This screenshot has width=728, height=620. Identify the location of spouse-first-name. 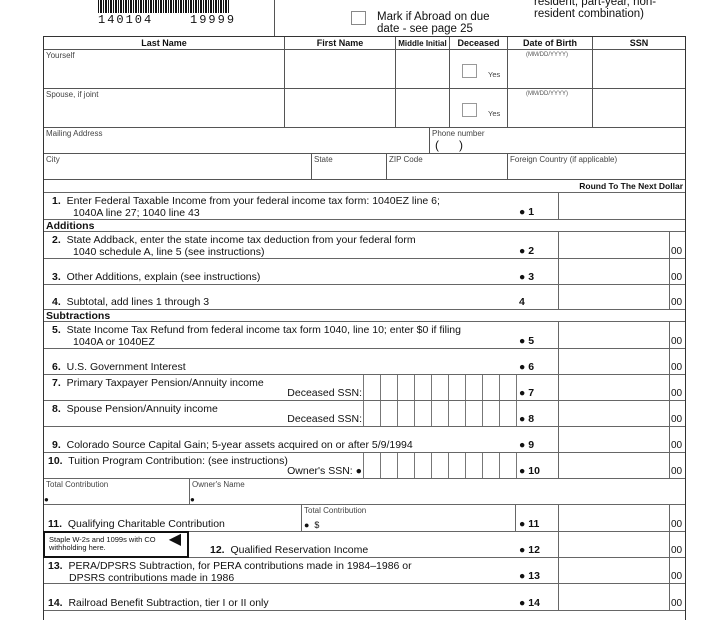
(340, 108).